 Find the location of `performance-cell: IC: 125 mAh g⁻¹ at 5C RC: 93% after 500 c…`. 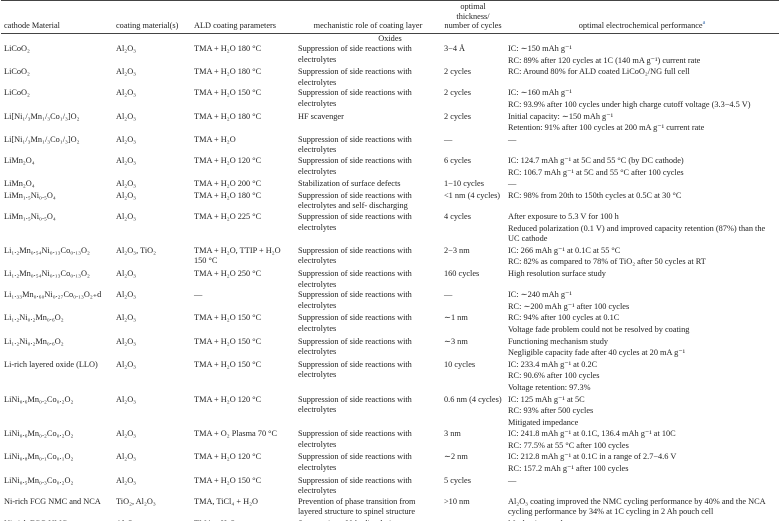

performance-cell: IC: 125 mAh g⁻¹ at 5C RC: 93% after 500 c… is located at coordinates (642, 412).